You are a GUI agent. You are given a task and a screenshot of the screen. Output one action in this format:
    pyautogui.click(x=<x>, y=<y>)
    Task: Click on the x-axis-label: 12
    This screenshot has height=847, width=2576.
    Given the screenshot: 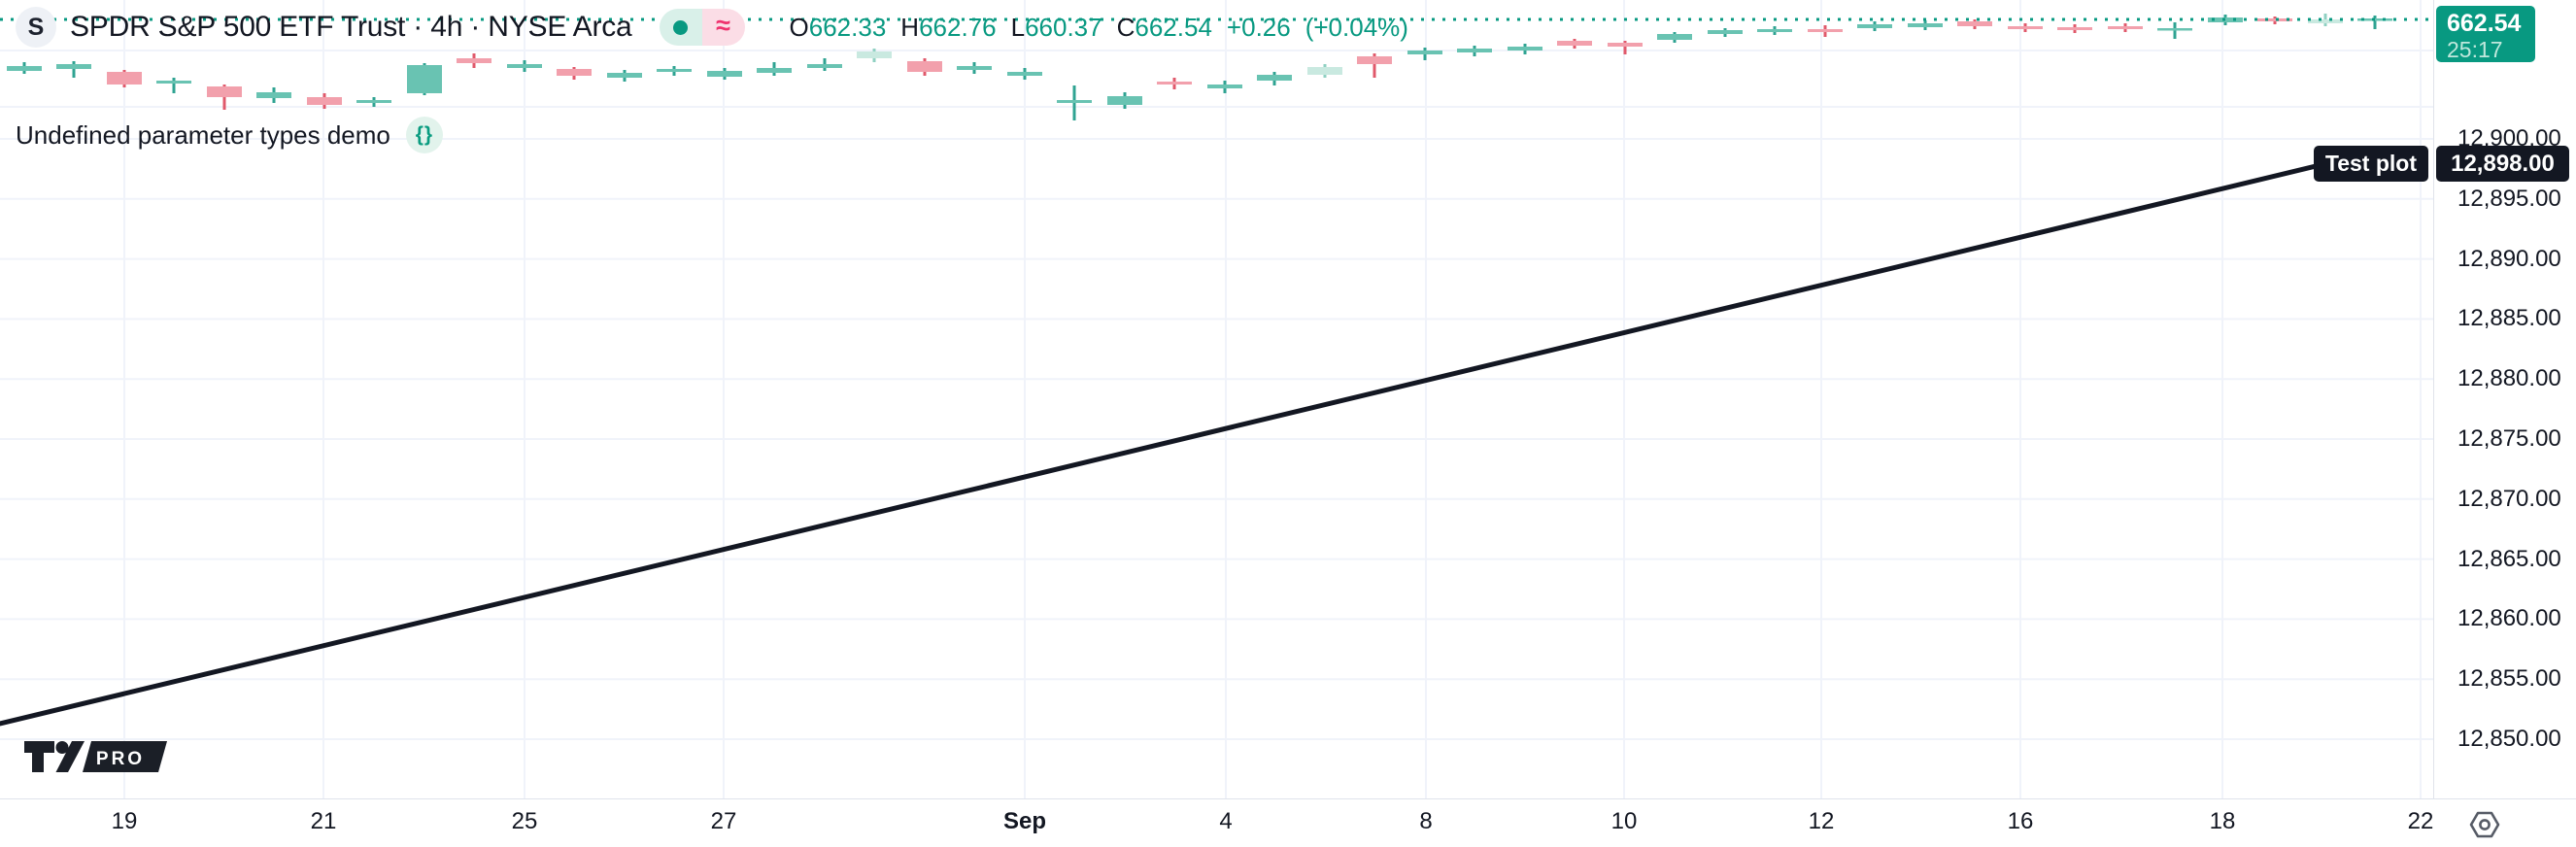 What is the action you would take?
    pyautogui.click(x=1821, y=821)
    